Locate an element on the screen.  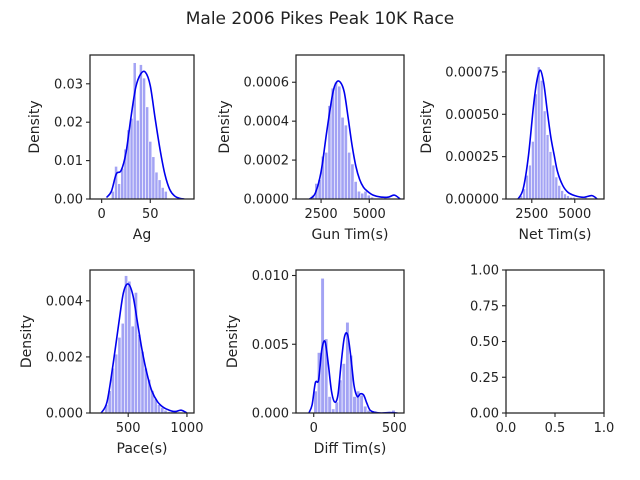
subplot-6: 0.0 0.5 1.0 0.00 0.25 0.50 0.75 1.00 is located at coordinates (542, 350).